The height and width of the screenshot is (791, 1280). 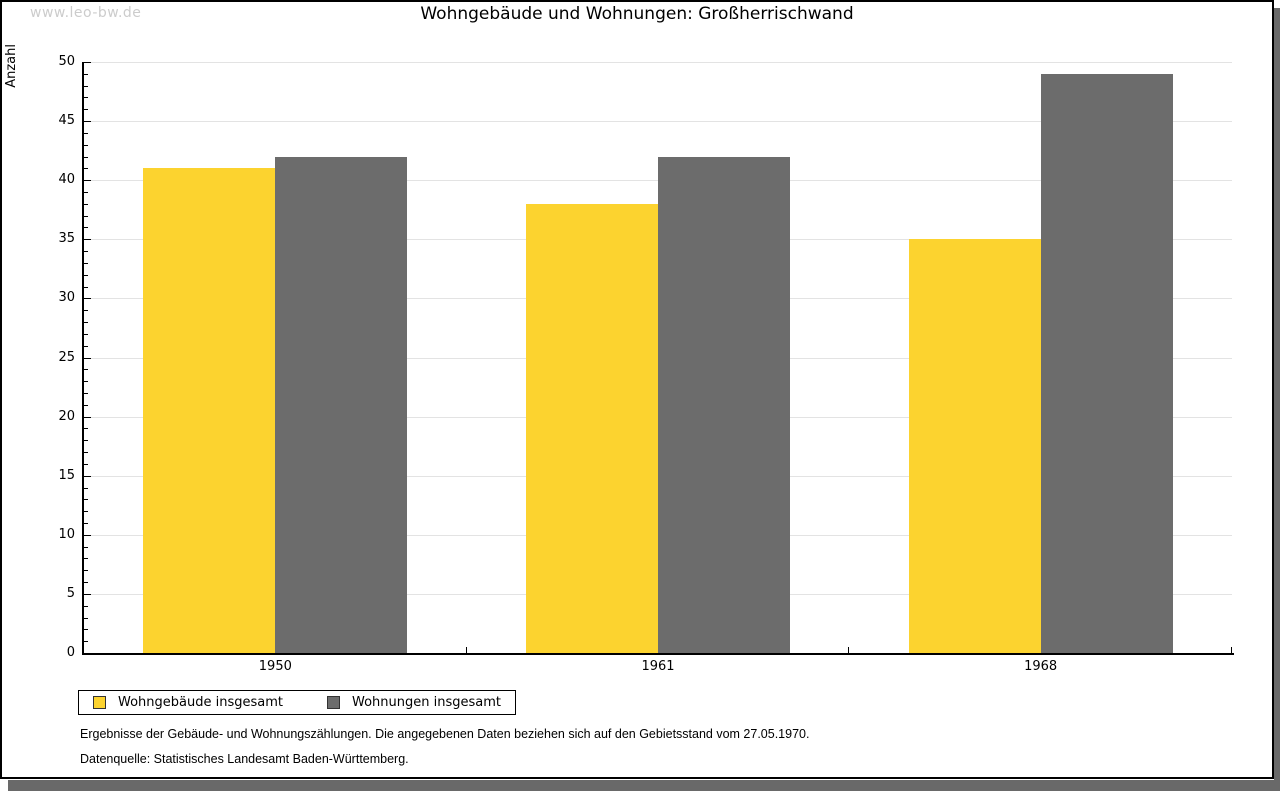 I want to click on y-tick-label: 15, so click(x=66, y=475).